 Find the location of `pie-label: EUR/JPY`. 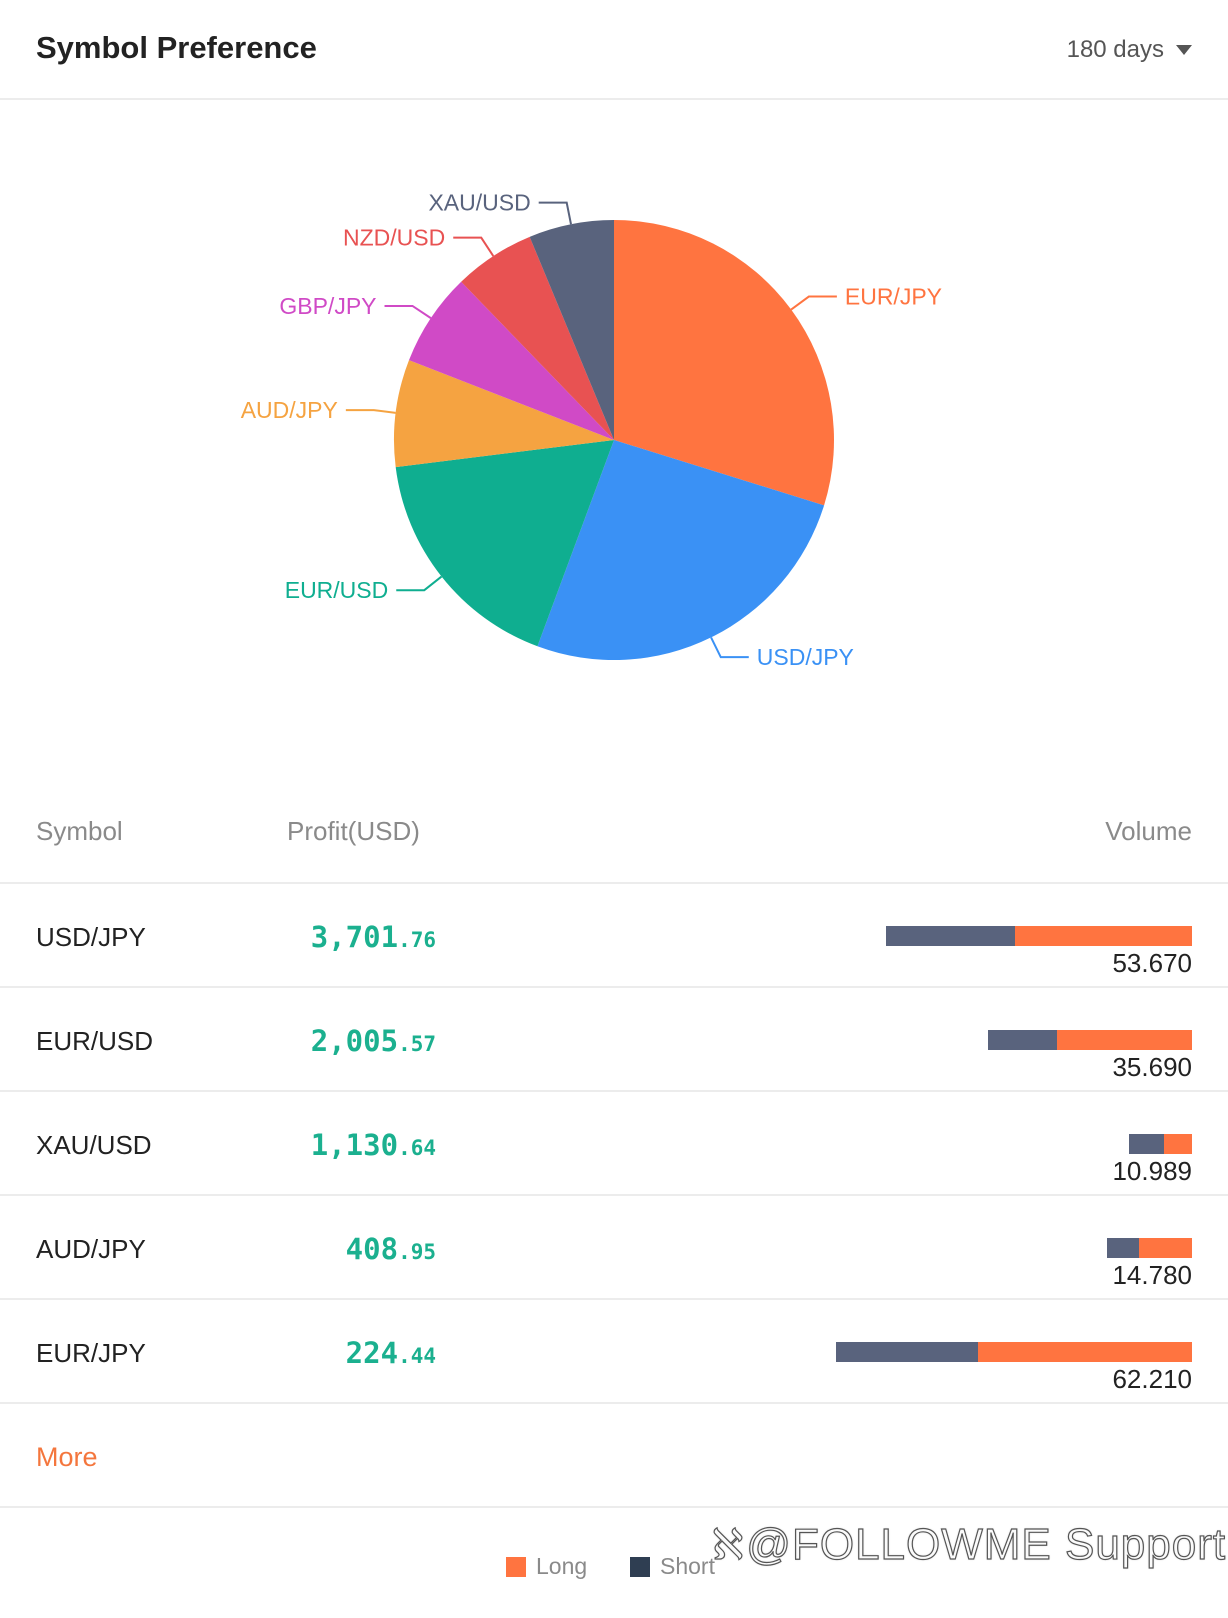

pie-label: EUR/JPY is located at coordinates (893, 297).